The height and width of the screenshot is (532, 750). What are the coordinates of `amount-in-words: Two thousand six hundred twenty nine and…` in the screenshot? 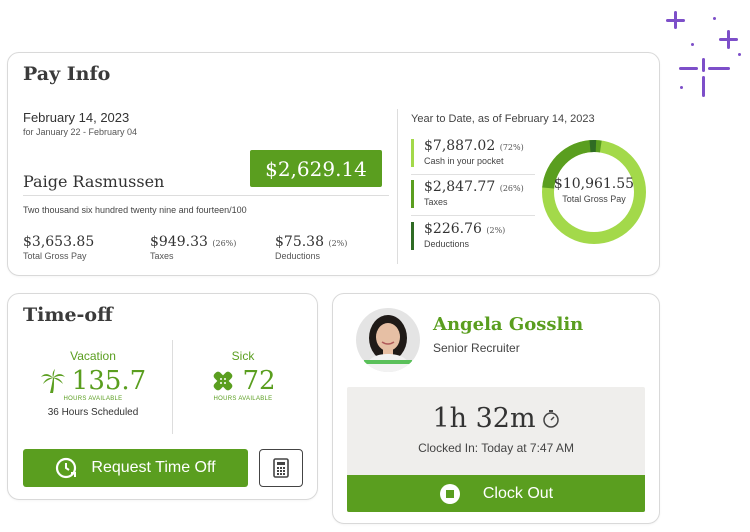 It's located at (135, 210).